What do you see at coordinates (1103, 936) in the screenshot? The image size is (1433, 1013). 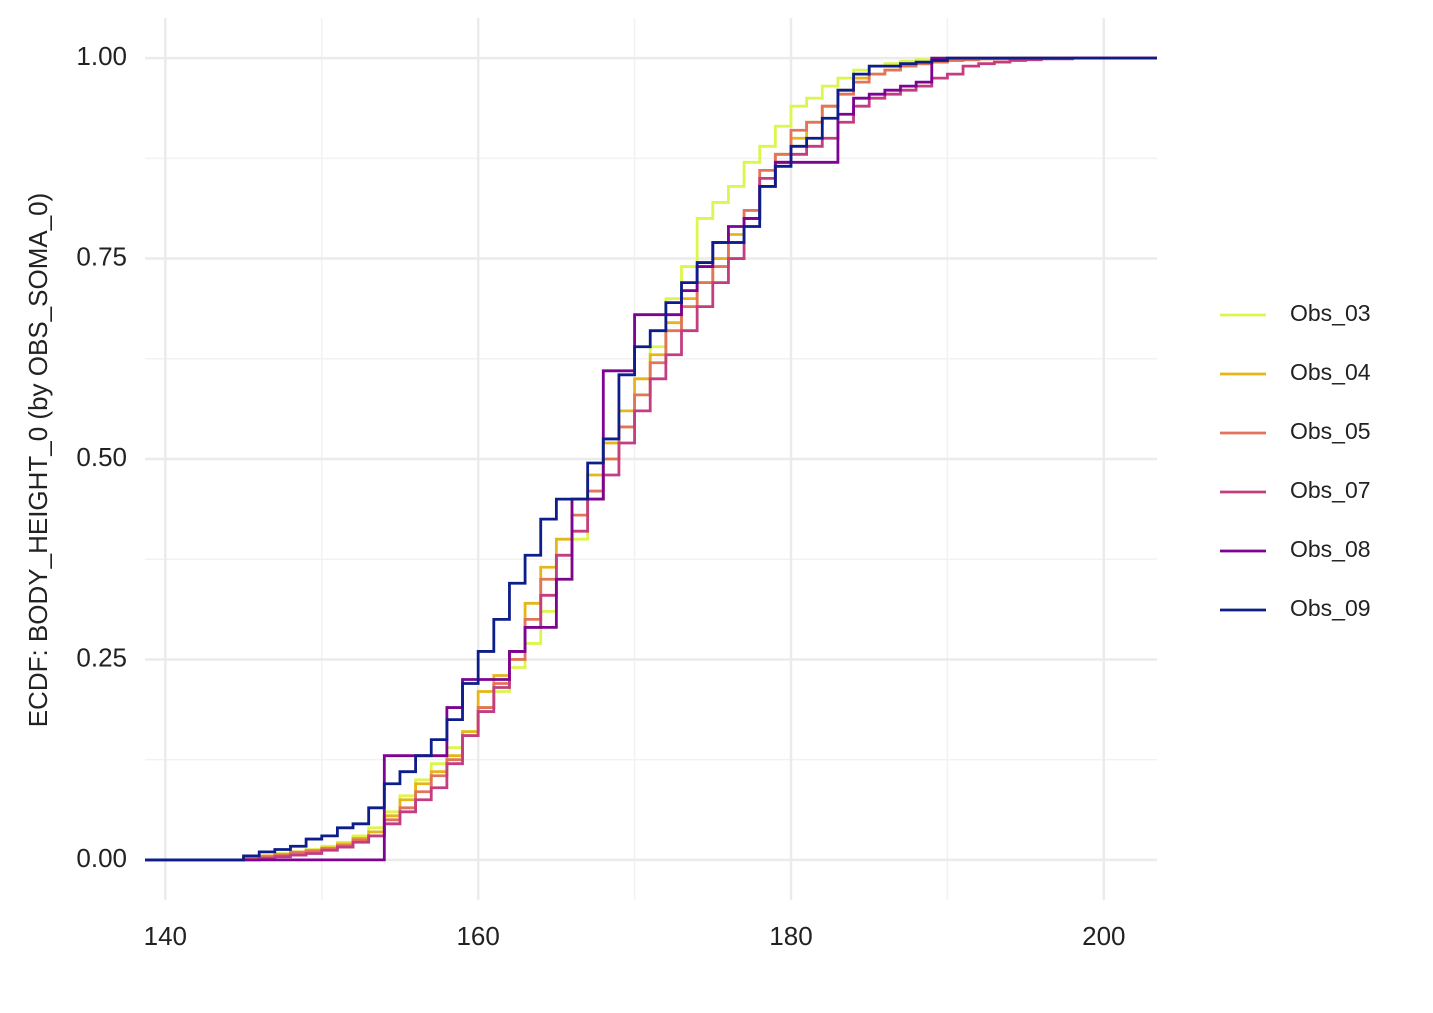 I see `x-tick-label: 200` at bounding box center [1103, 936].